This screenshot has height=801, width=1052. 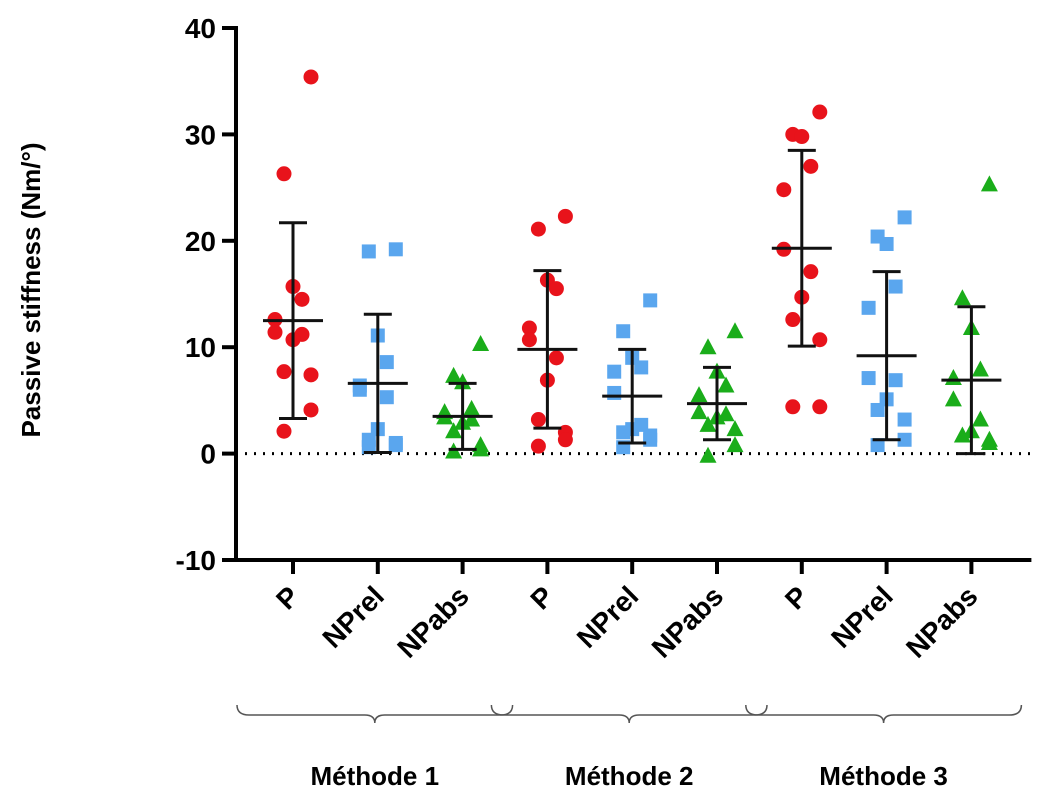 I want to click on y-tick-label: 0, so click(x=208, y=454).